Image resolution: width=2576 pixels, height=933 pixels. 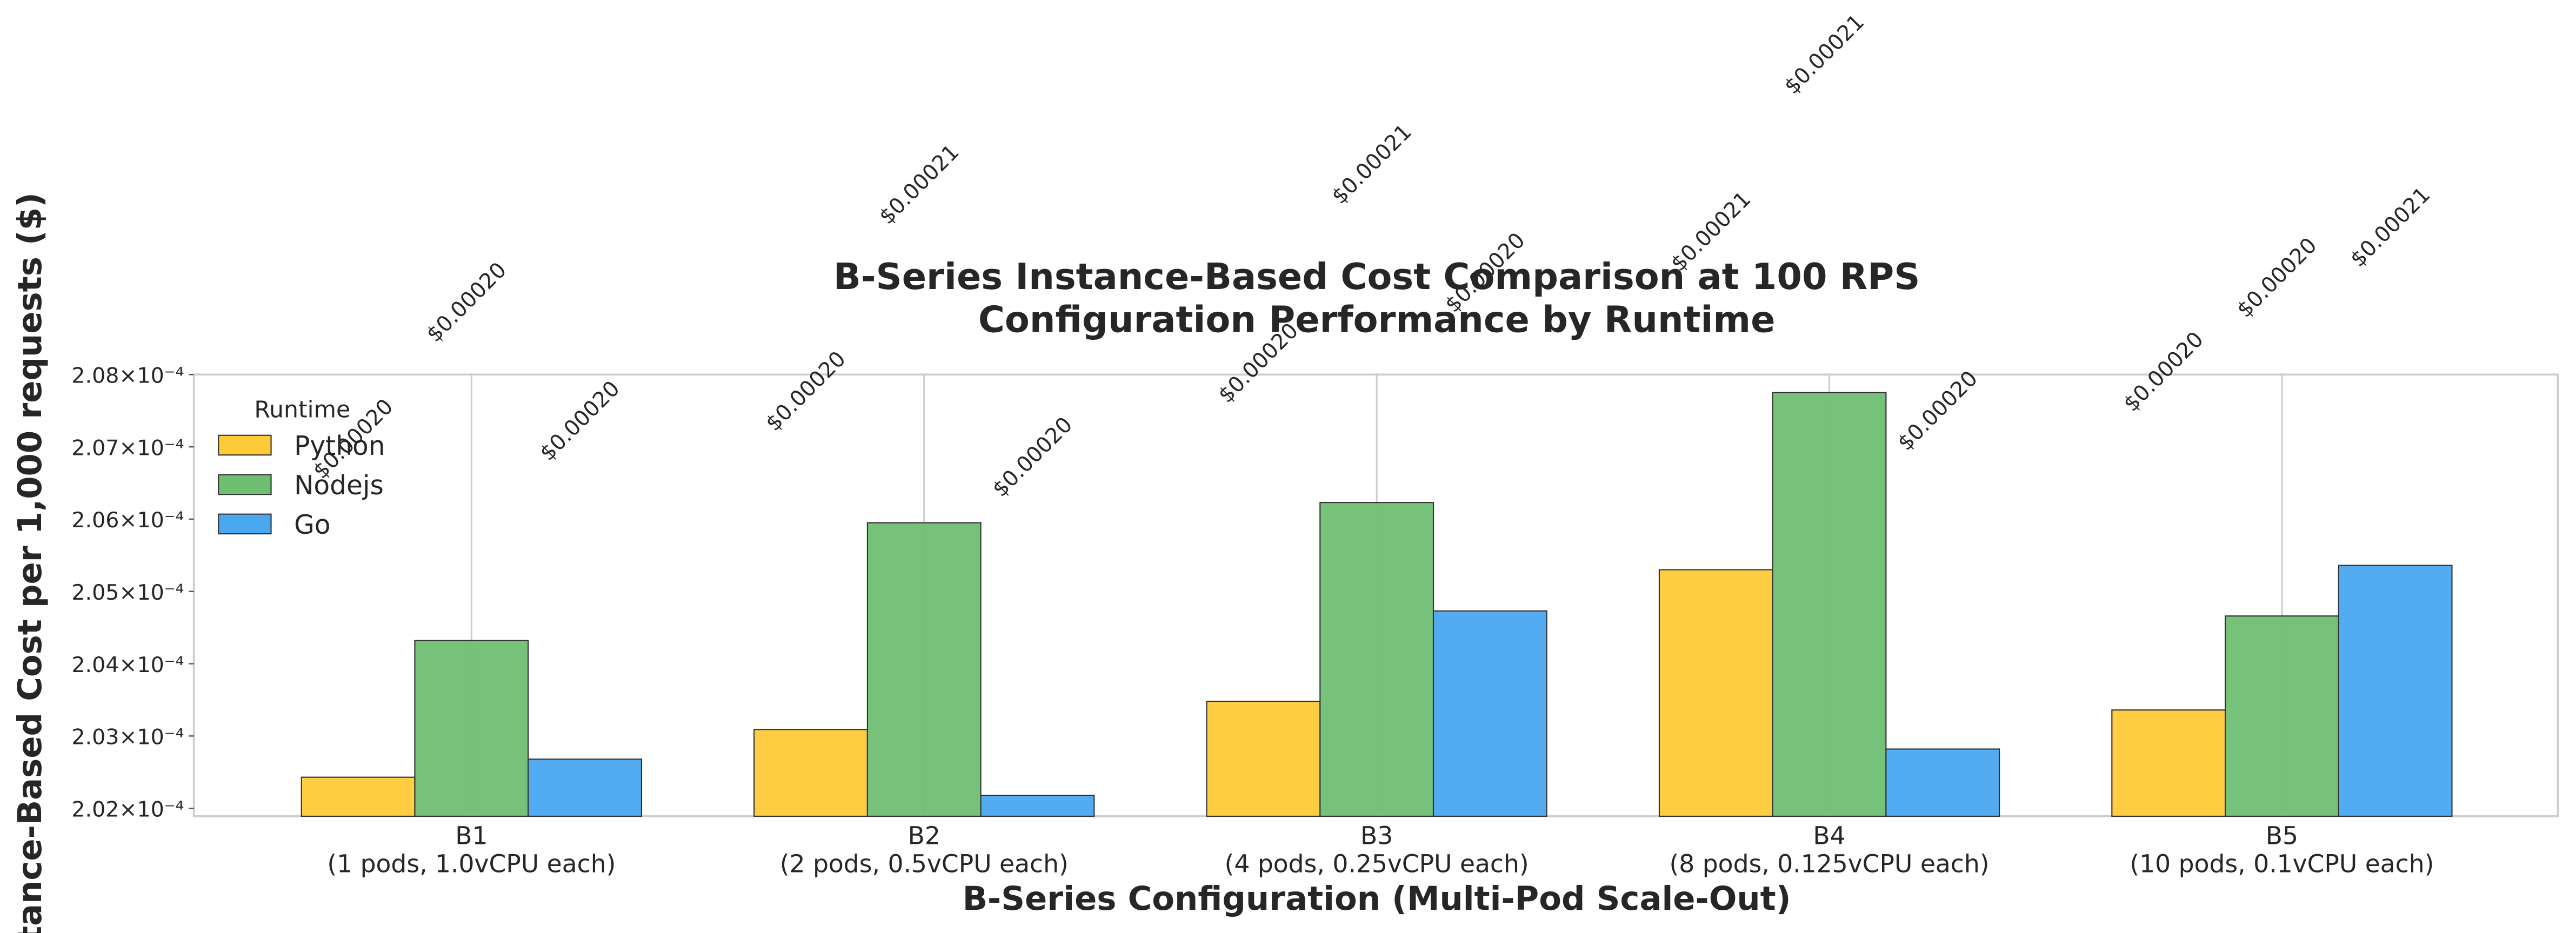 What do you see at coordinates (128, 448) in the screenshot?
I see `y-tick-label: 2.07×10⁻⁴` at bounding box center [128, 448].